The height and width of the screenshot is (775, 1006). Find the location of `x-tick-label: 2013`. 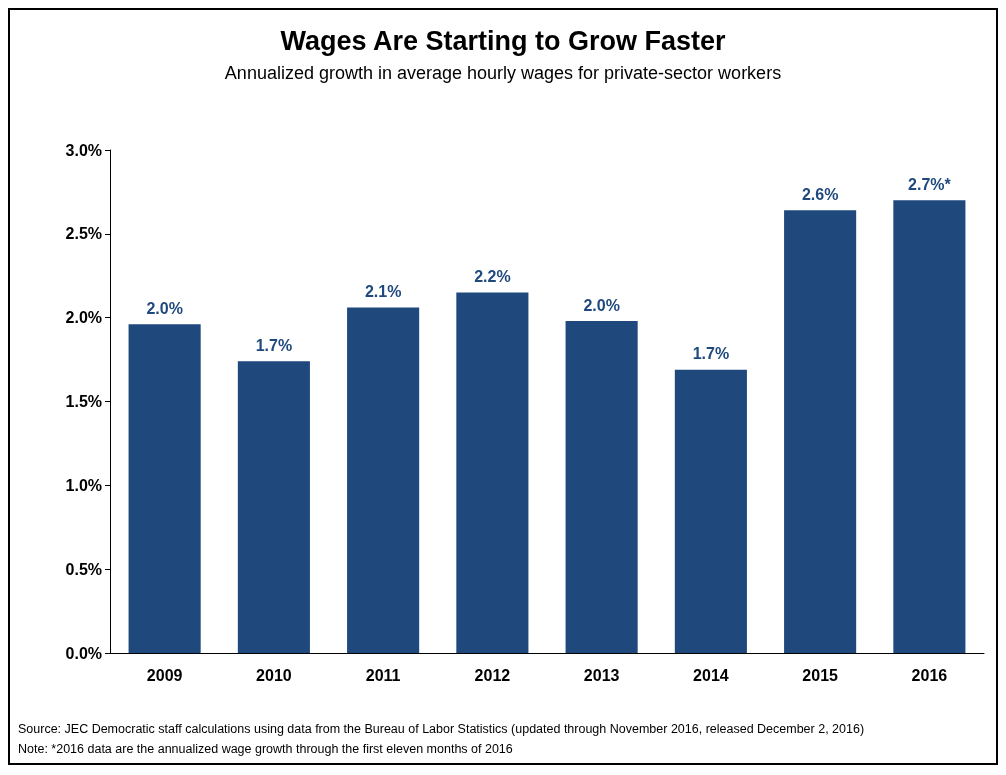

x-tick-label: 2013 is located at coordinates (601, 675).